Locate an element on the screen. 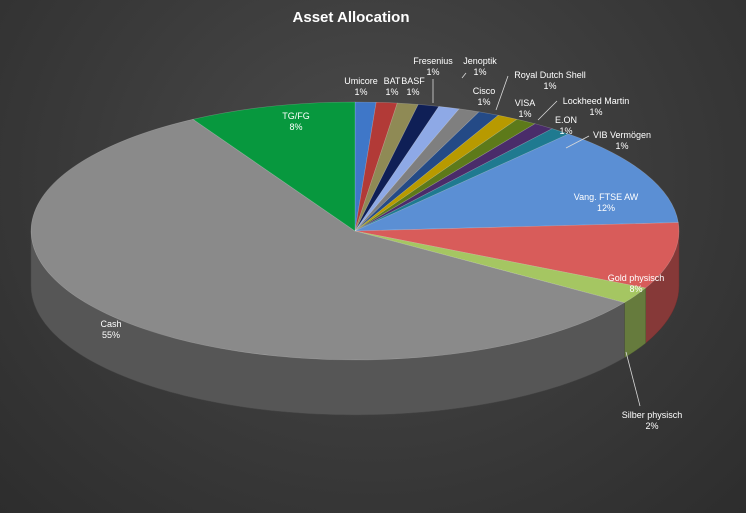 The width and height of the screenshot is (746, 513). leader-line-royal-dutch-shell is located at coordinates (502, 93).